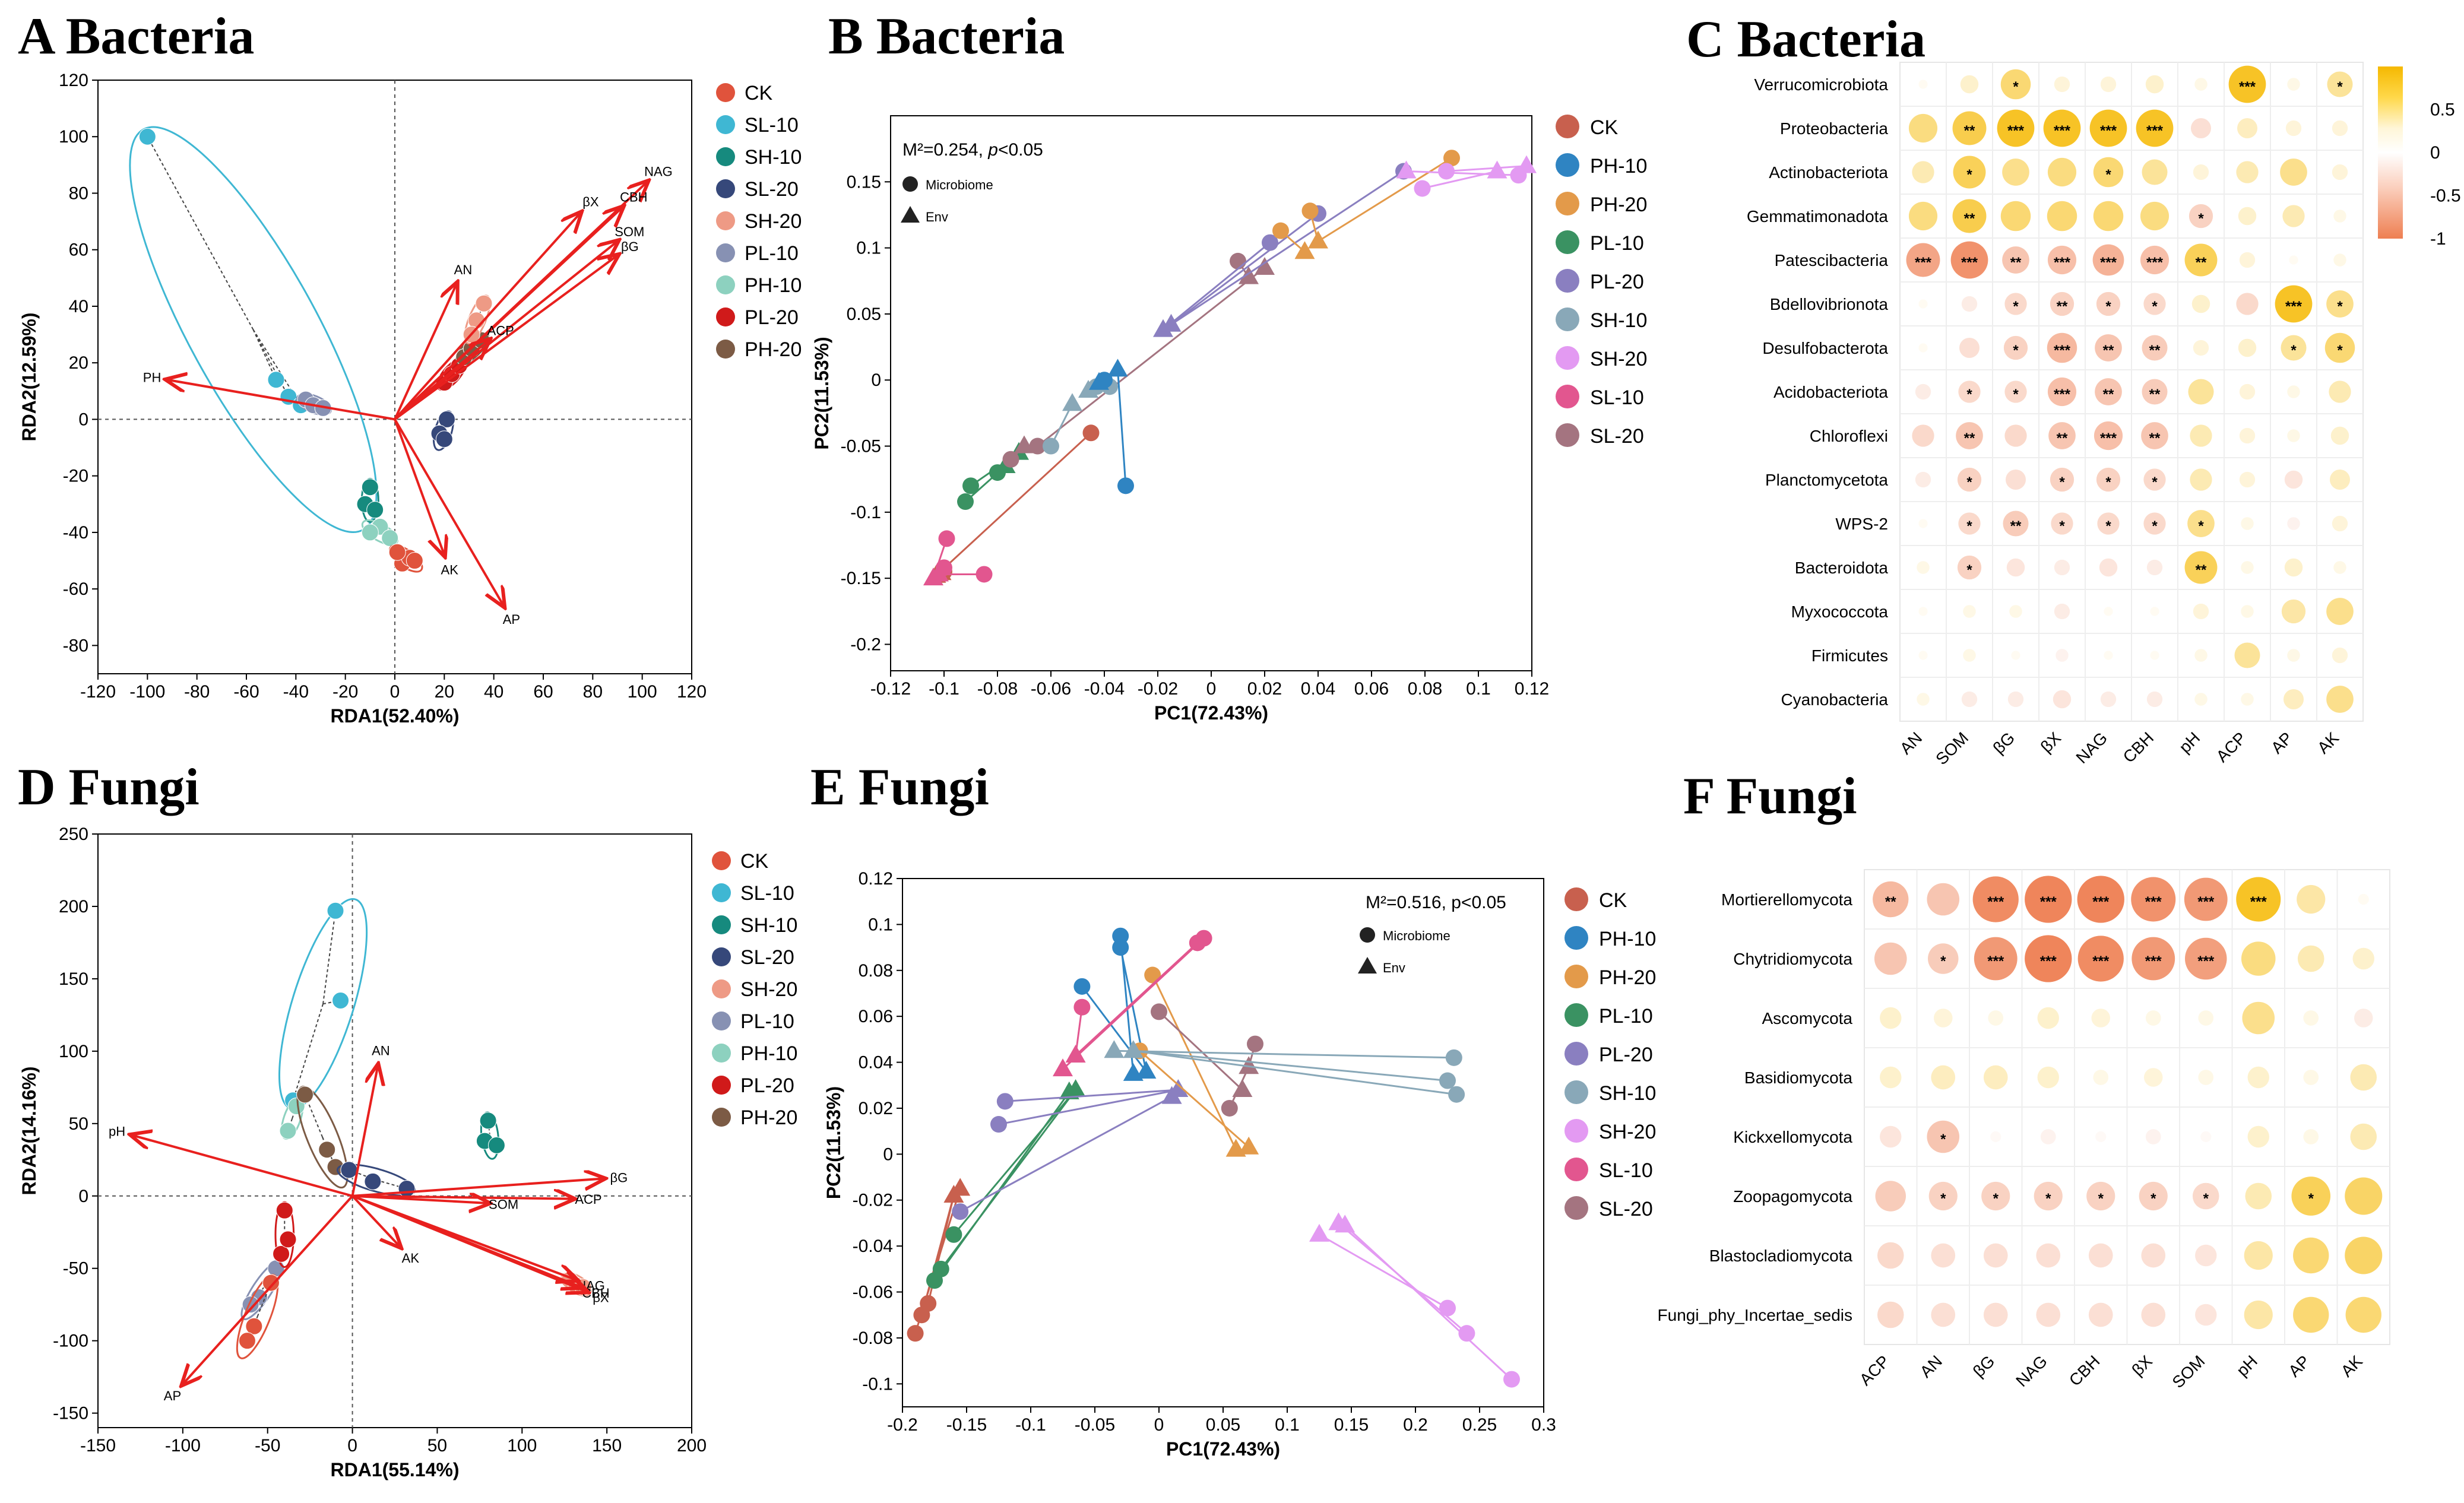 The width and height of the screenshot is (2464, 1503). Describe the element at coordinates (821, 393) in the screenshot. I see `y-axis-label: PC2(11.53%)` at that location.